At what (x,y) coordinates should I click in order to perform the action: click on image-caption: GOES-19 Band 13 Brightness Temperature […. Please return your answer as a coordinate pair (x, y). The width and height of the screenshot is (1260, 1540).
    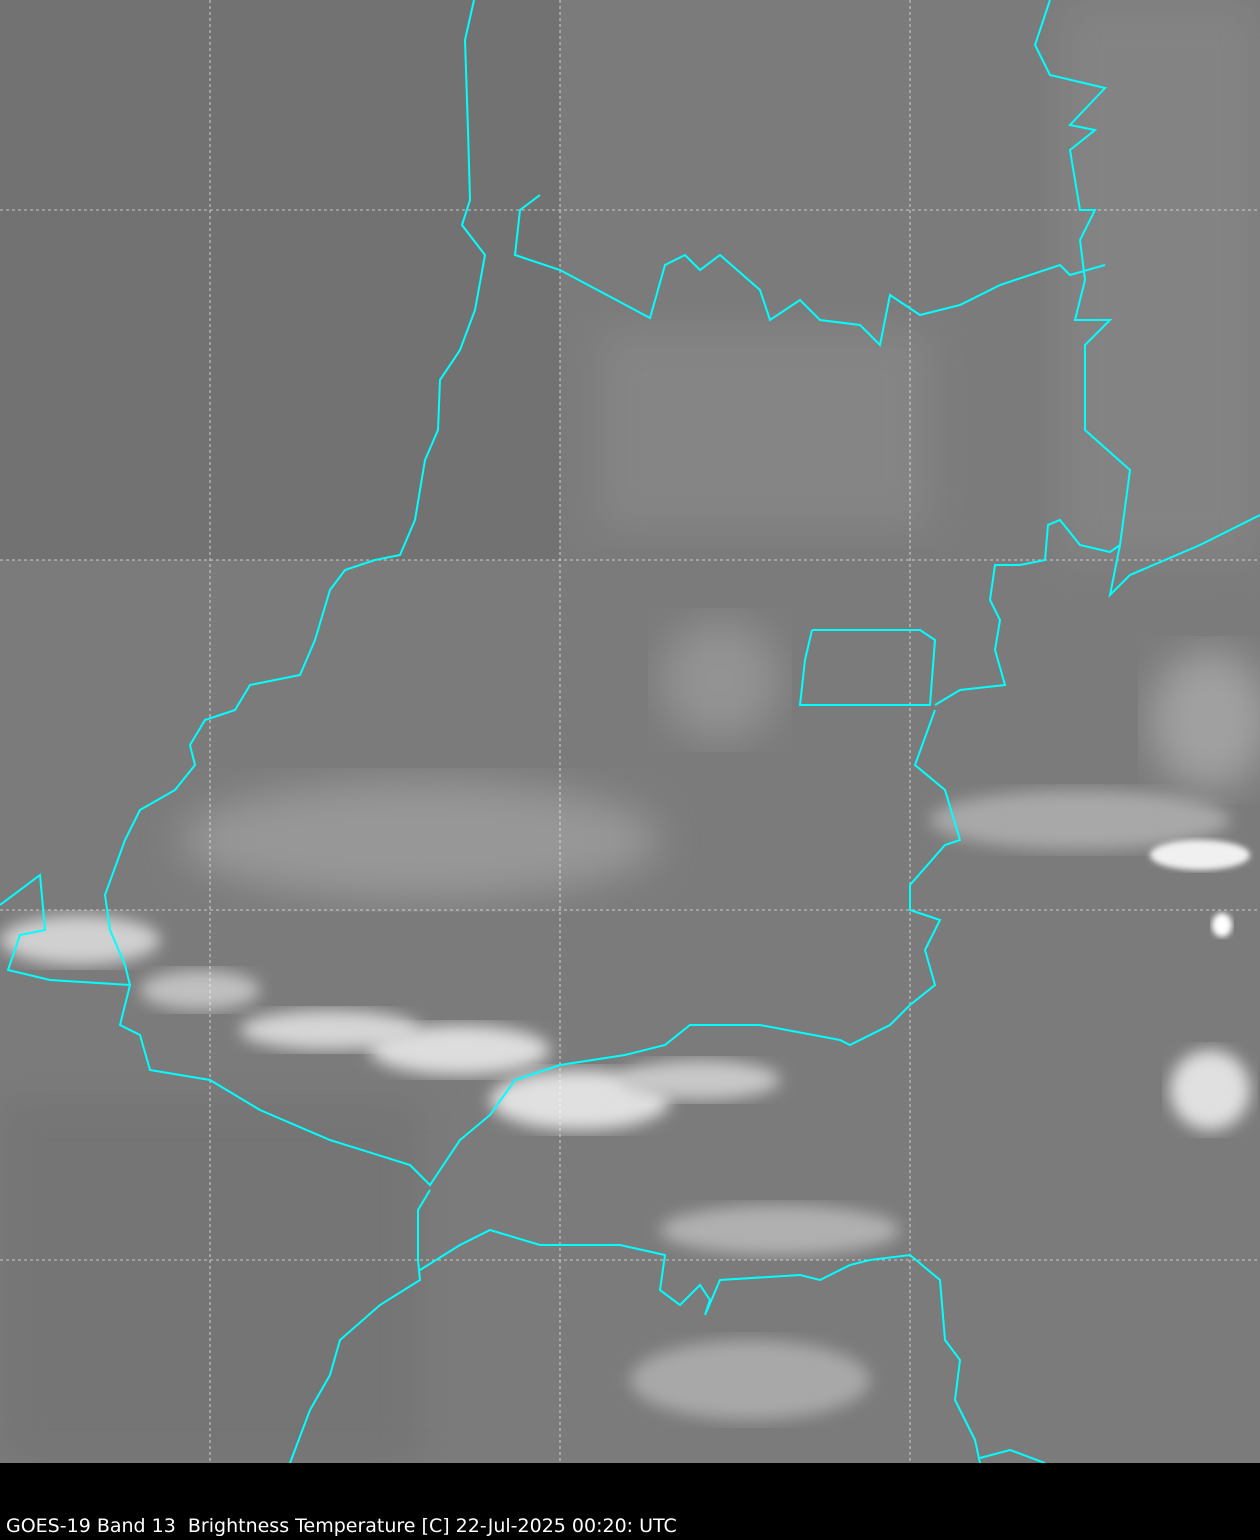
    Looking at the image, I should click on (341, 1526).